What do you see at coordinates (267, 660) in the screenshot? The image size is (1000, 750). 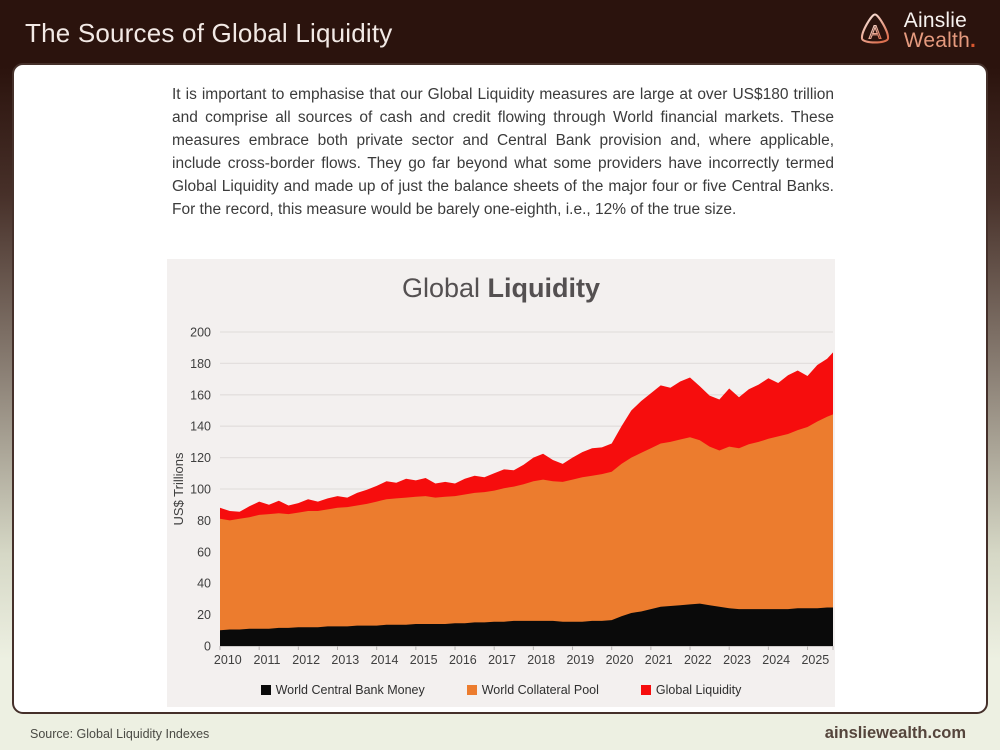 I see `svg-text: 2011` at bounding box center [267, 660].